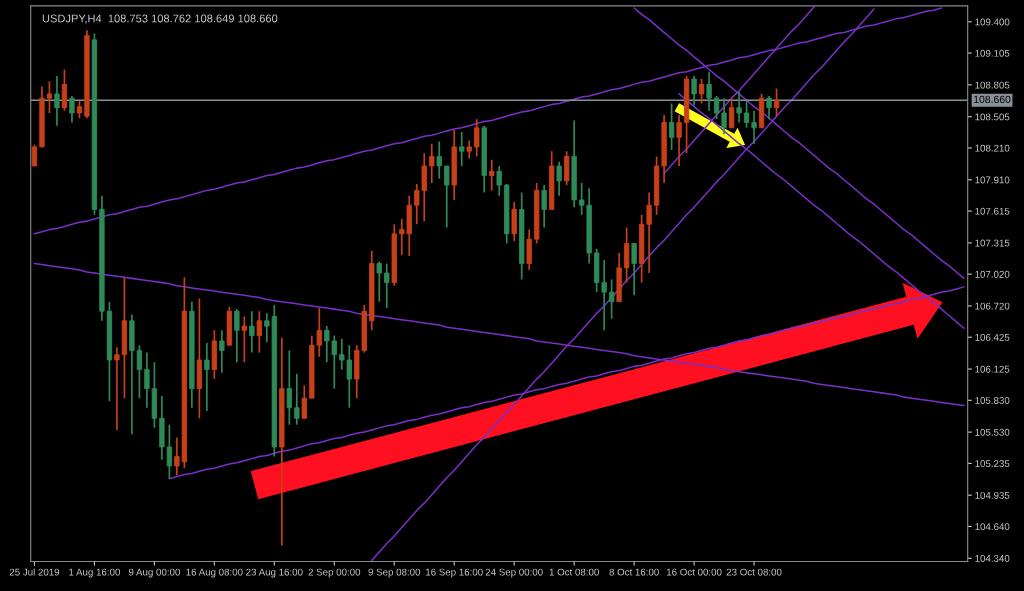  Describe the element at coordinates (34, 572) in the screenshot. I see `x-tick-label: 25 Jul 2019` at that location.